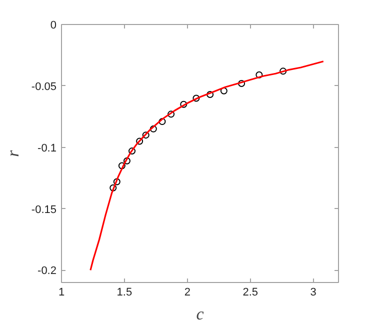 Image resolution: width=374 pixels, height=326 pixels. I want to click on y-tick-label: -0.2, so click(47, 271).